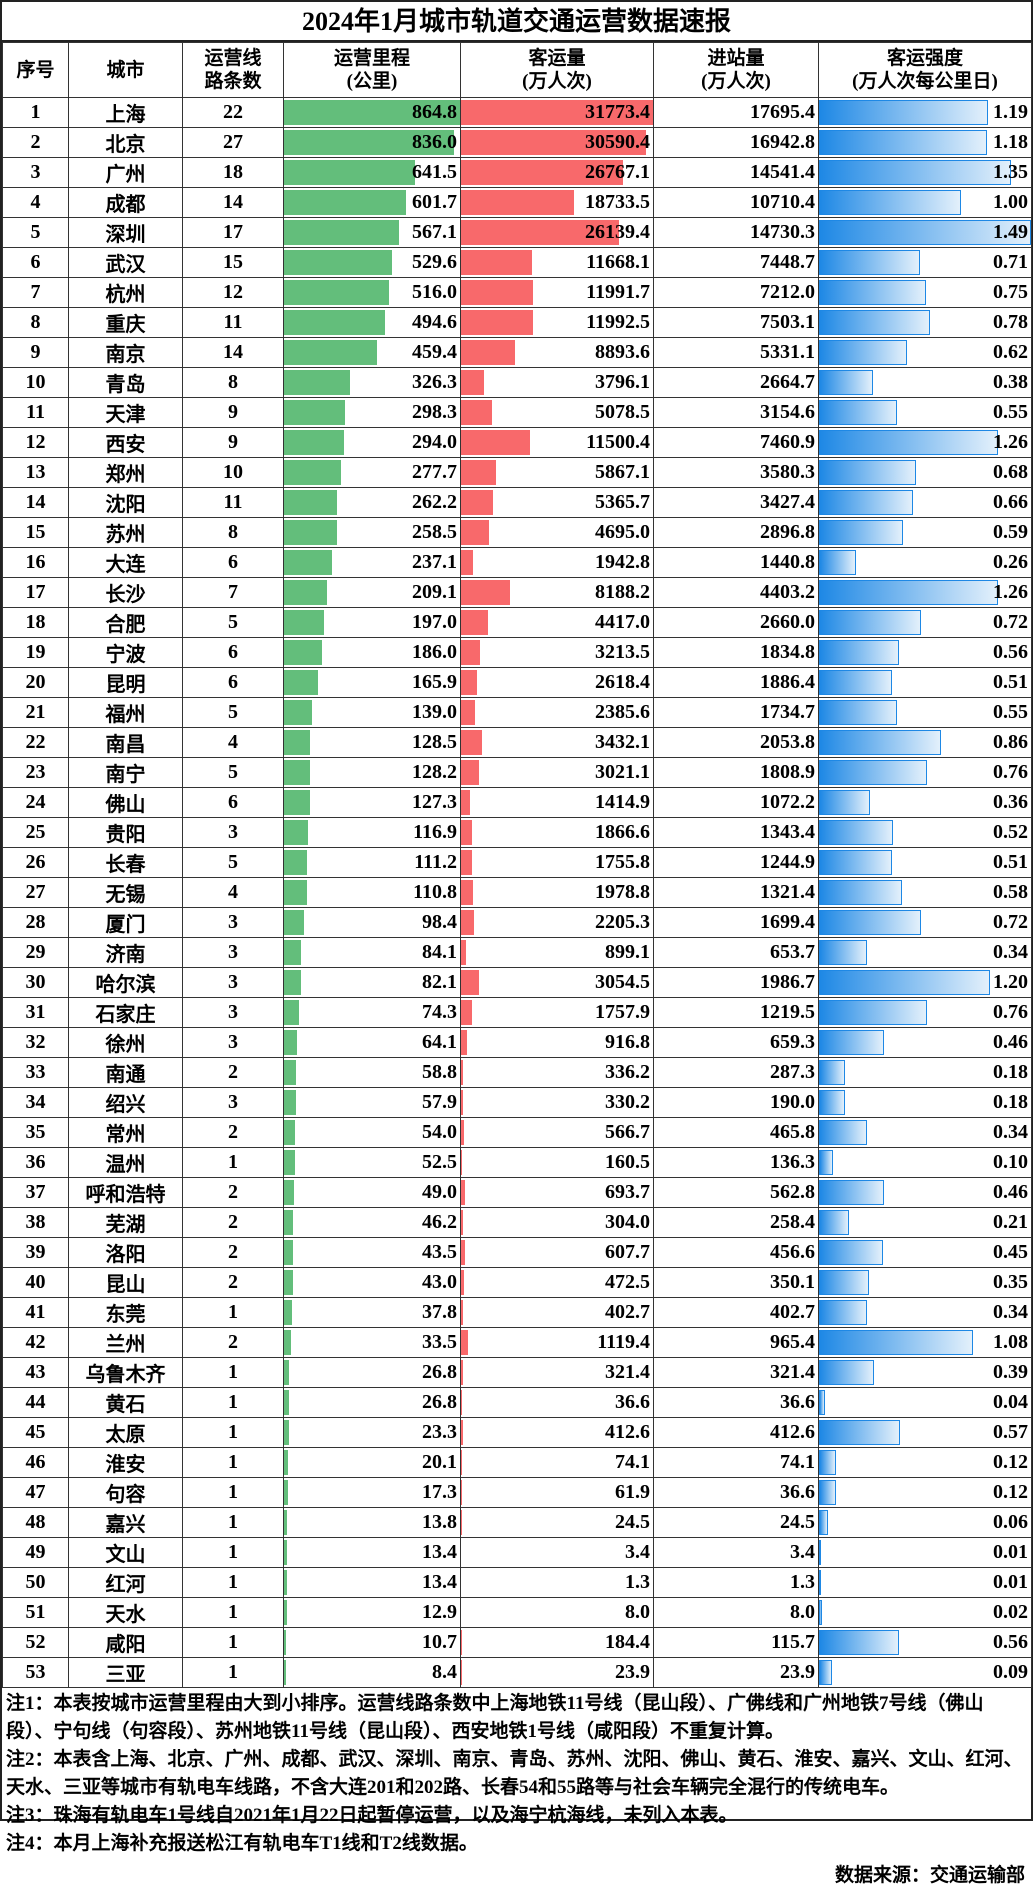 The width and height of the screenshot is (1033, 1887). What do you see at coordinates (925, 233) in the screenshot?
I see `col-intensity-cell: 1.49` at bounding box center [925, 233].